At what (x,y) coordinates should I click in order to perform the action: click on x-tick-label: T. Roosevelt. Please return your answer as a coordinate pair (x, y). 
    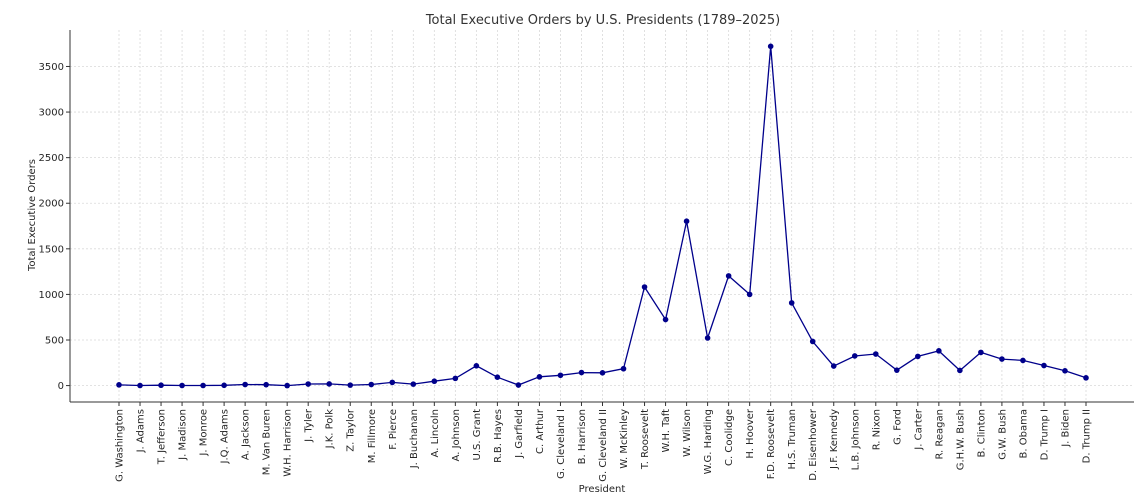
    Looking at the image, I should click on (645, 439).